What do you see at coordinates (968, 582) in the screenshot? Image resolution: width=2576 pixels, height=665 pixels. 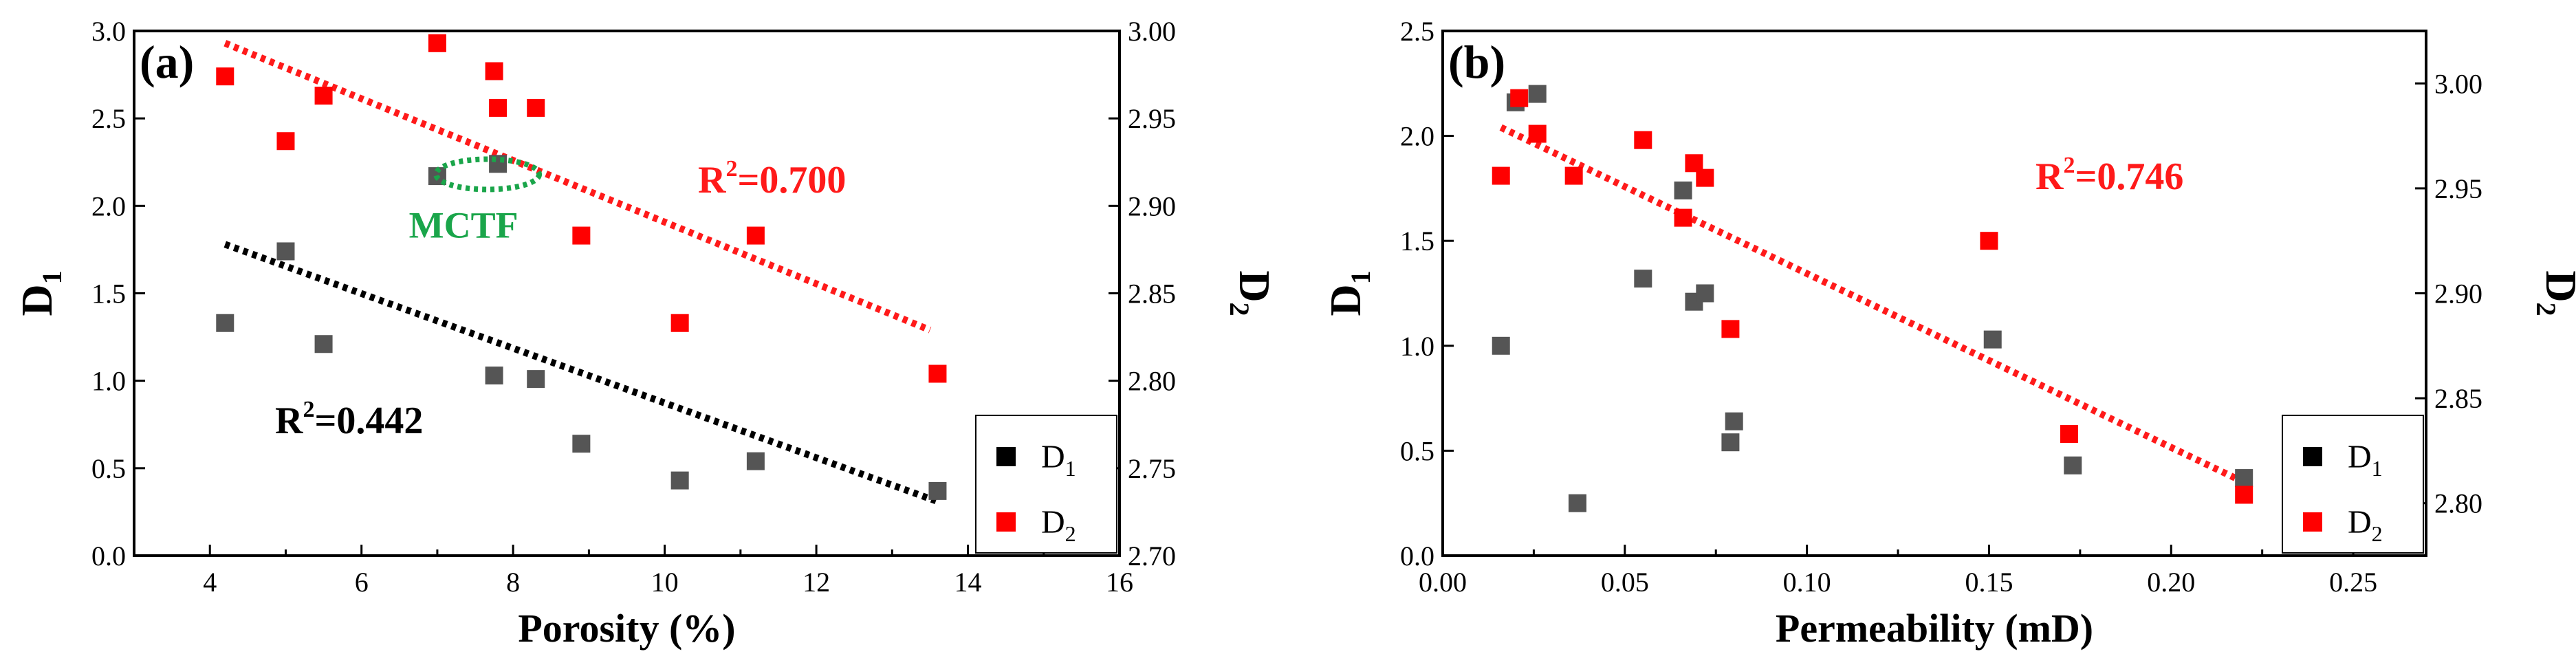 I see `x-tick-label: 14` at bounding box center [968, 582].